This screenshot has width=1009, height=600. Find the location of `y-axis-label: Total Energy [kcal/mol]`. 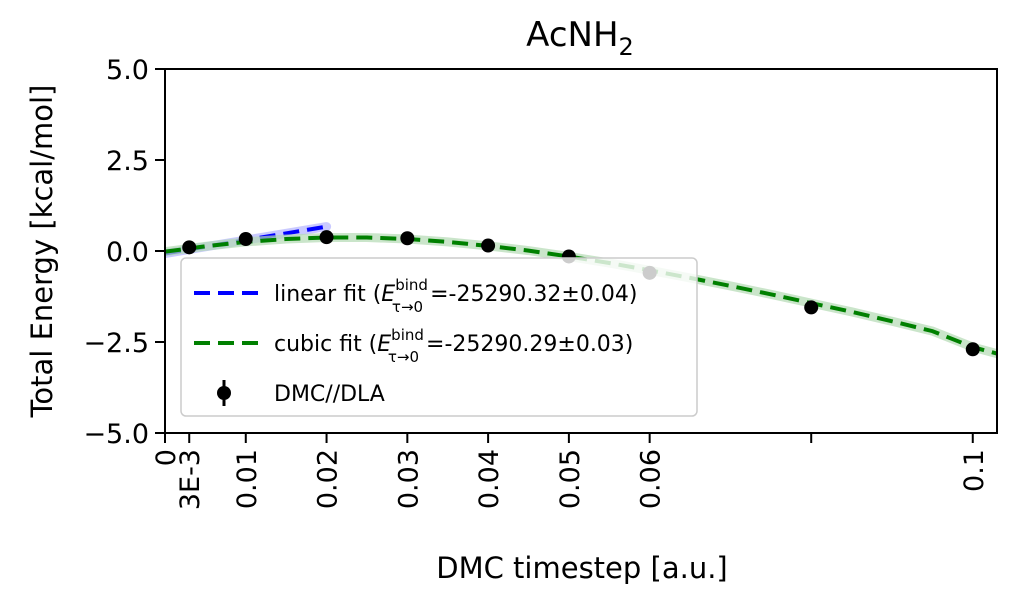

y-axis-label: Total Energy [kcal/mol] is located at coordinates (42, 252).